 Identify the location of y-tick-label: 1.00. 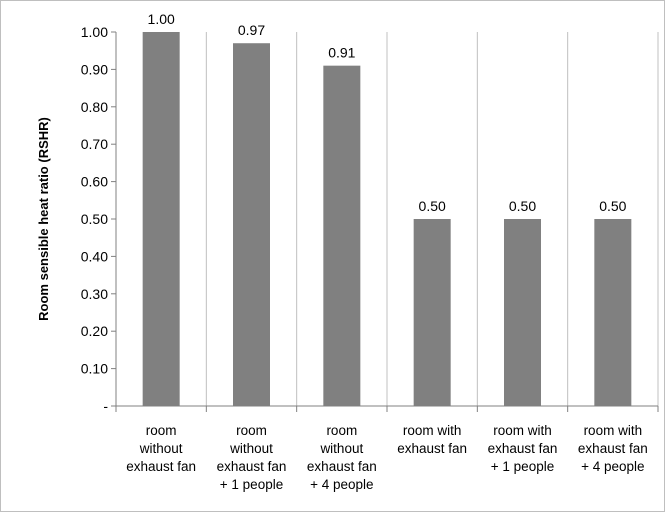
(94, 32).